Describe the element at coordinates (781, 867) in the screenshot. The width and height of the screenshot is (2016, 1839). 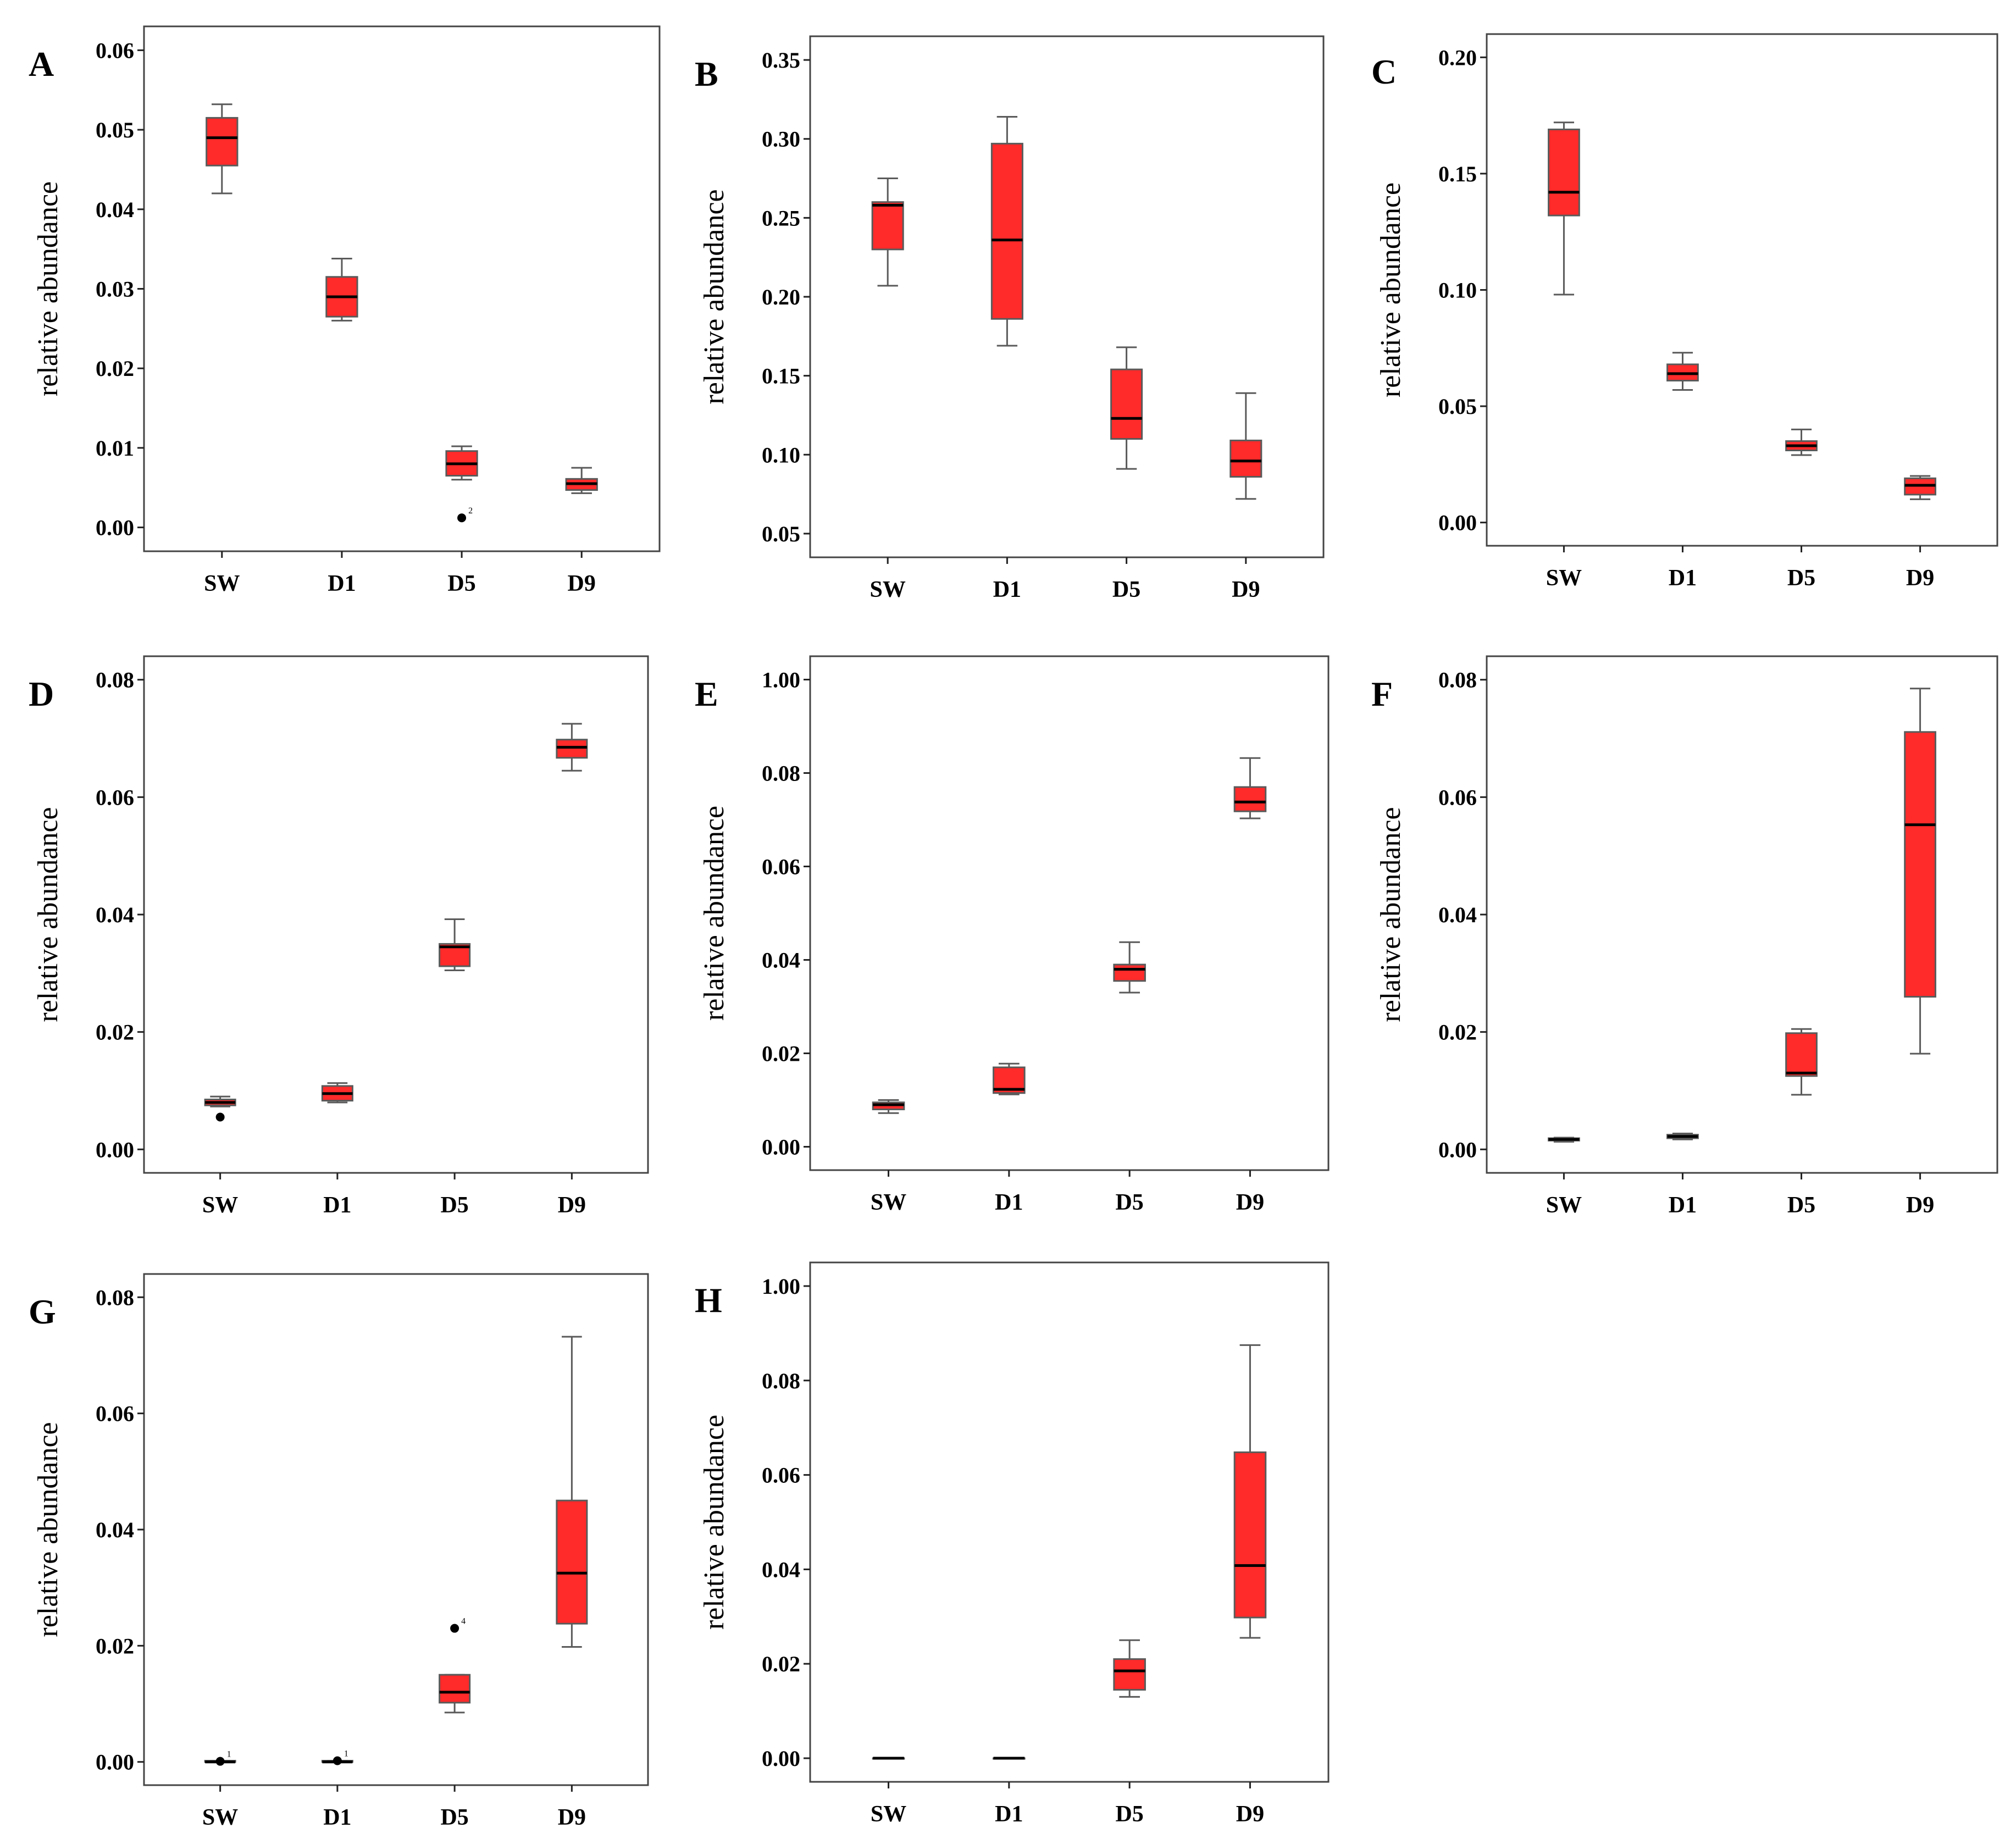
I see `y-tick-label-e: 0.06` at that location.